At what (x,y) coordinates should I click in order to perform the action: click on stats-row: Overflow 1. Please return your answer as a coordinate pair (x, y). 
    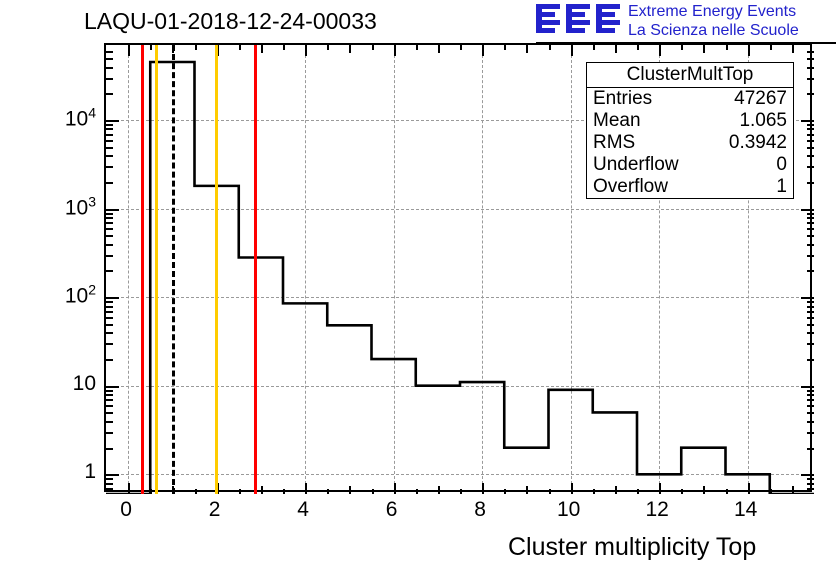
    Looking at the image, I should click on (690, 187).